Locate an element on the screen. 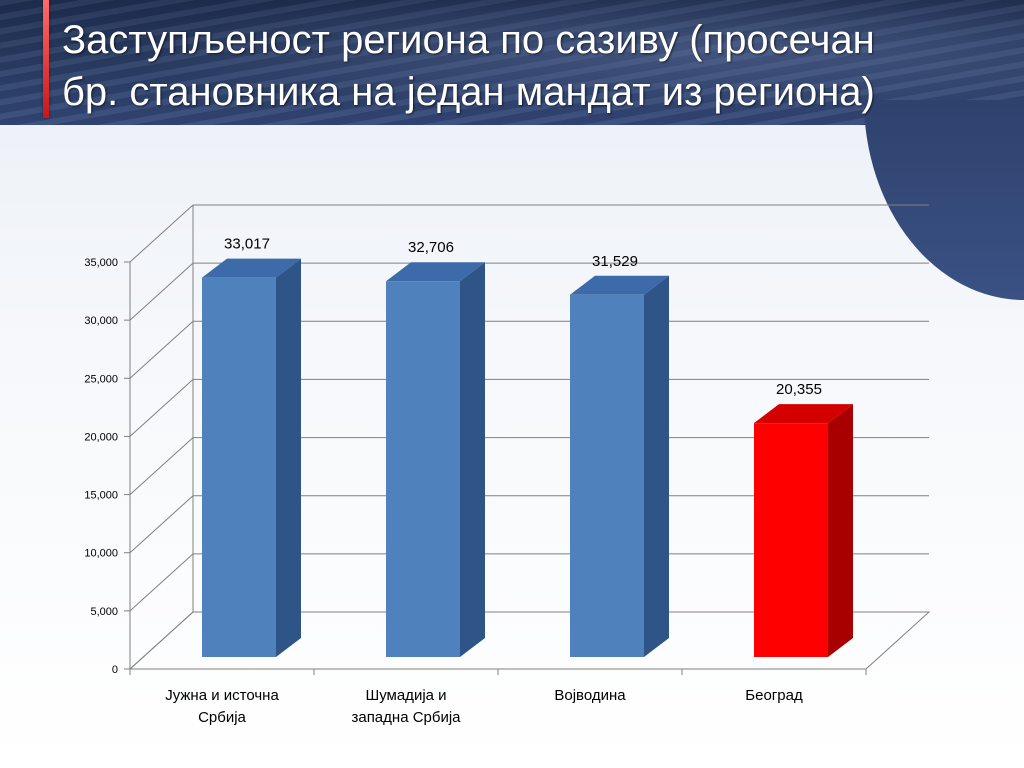 The image size is (1024, 768). y-tick-label: 0 is located at coordinates (115, 670).